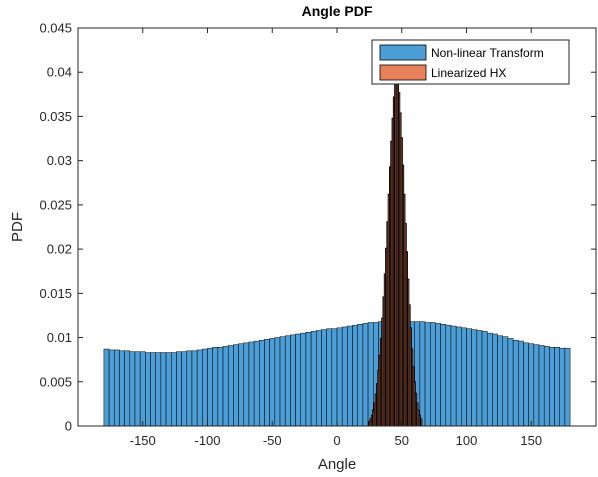 The width and height of the screenshot is (598, 477). I want to click on y-tick-label: 0.03, so click(59, 160).